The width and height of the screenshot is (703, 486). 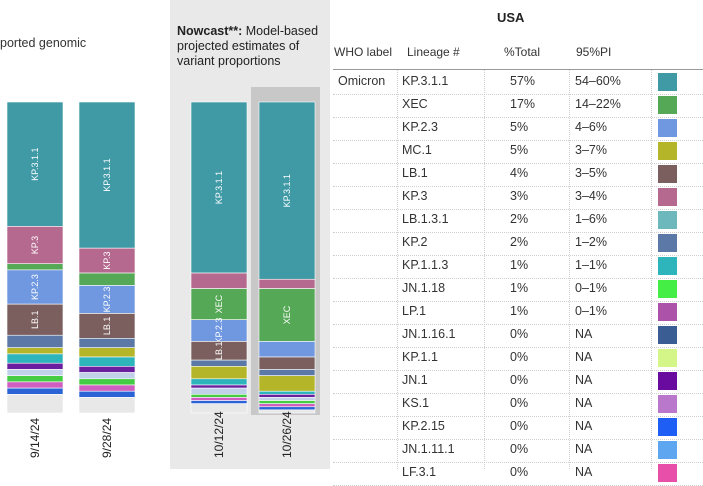 I want to click on table-row: JN.1 0% NA, so click(x=518, y=382).